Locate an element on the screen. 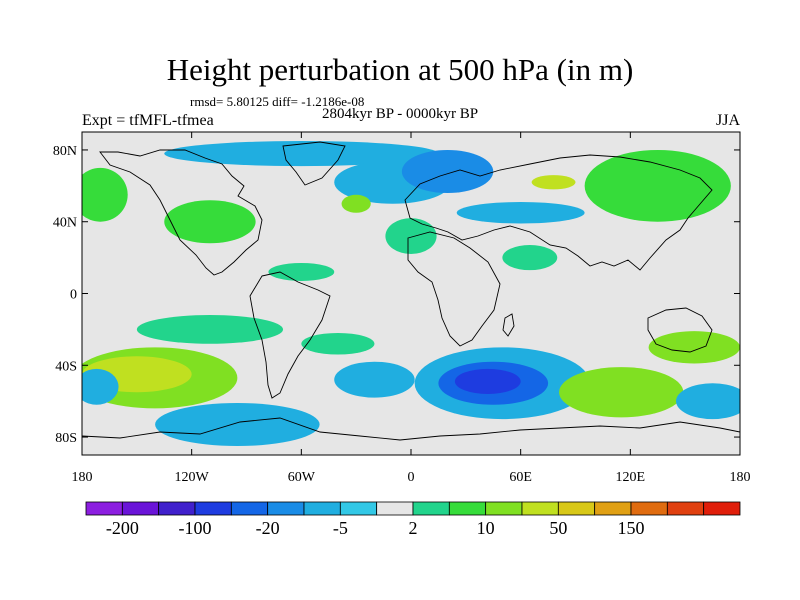 The width and height of the screenshot is (800, 600). stats-line: rmsd= 5.80125 diff= -1.2186e-08 is located at coordinates (277, 101).